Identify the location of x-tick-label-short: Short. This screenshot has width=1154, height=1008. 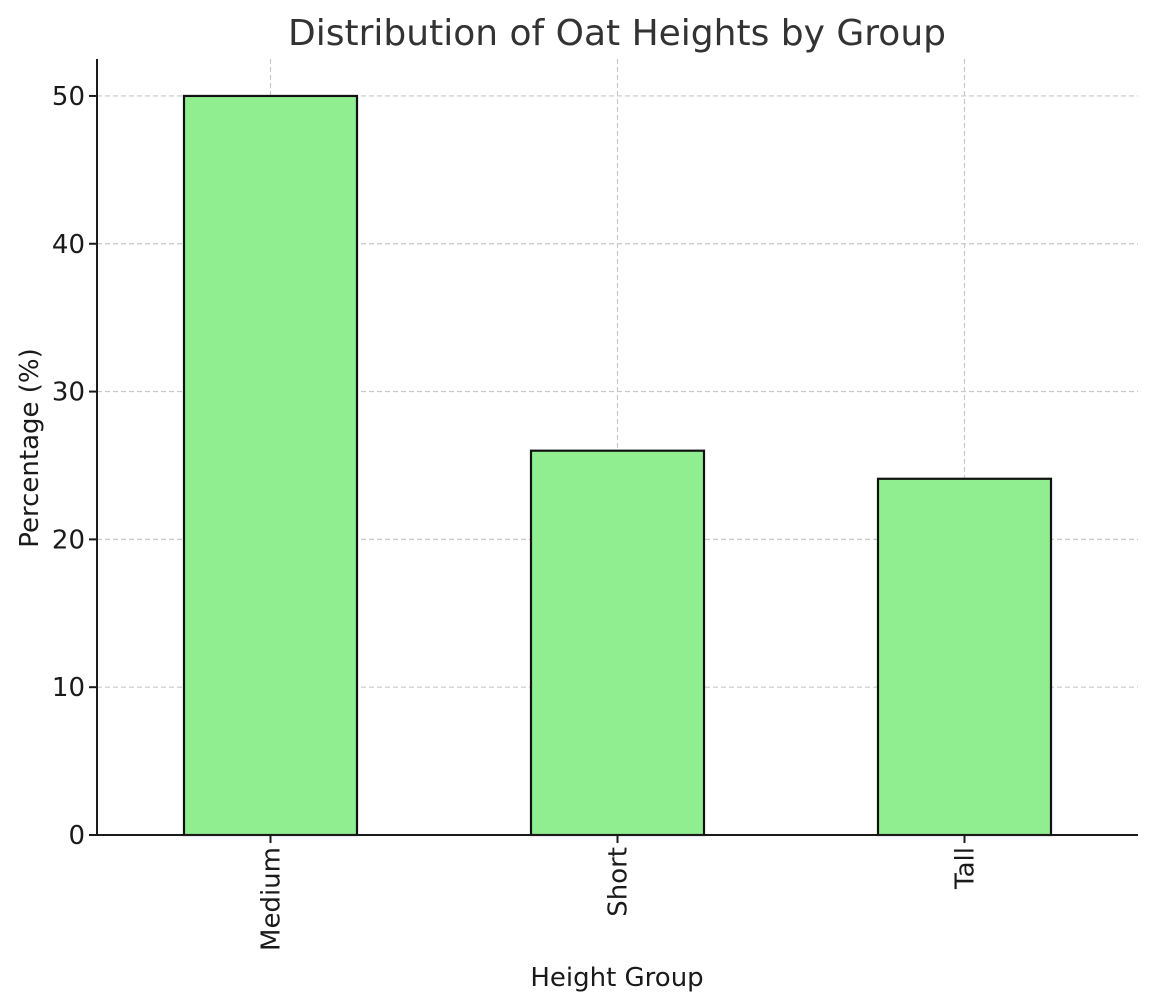
(619, 882).